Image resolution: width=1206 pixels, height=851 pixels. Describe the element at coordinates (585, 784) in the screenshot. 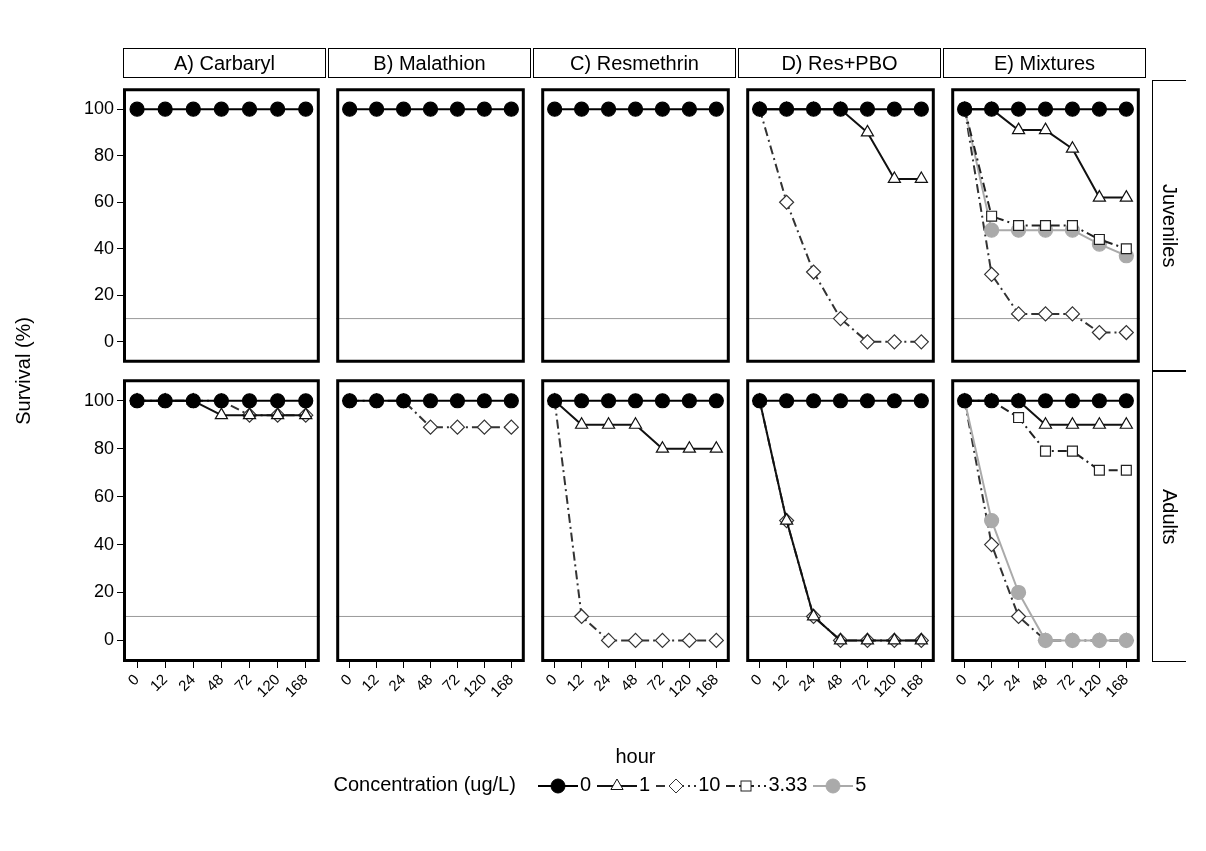

I see `legend-label: 0` at that location.